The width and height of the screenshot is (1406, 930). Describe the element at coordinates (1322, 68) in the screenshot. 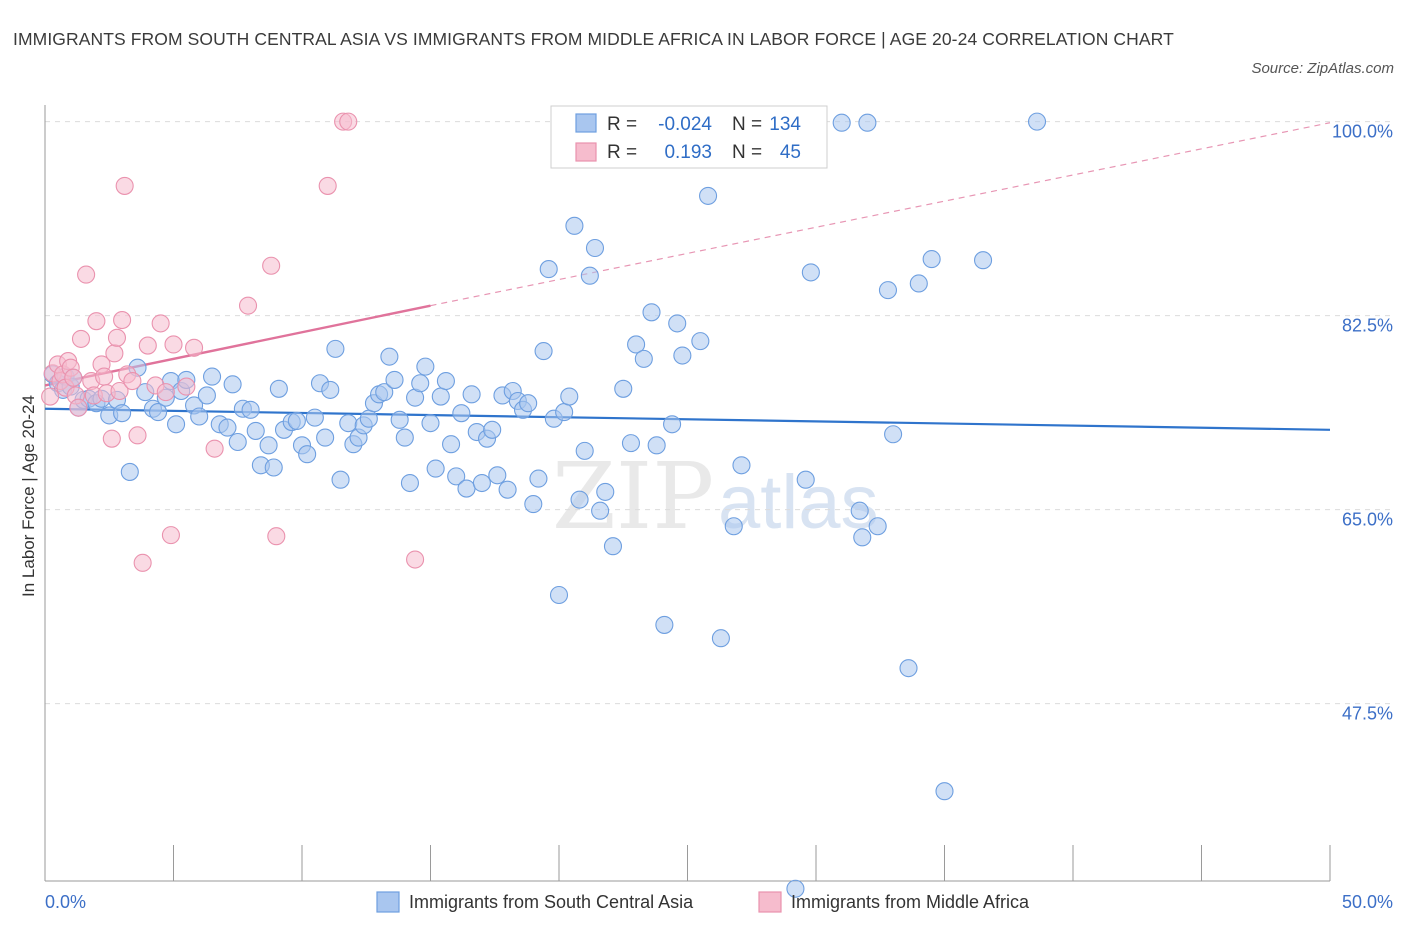

I see `source-credit: Source: ZipAtlas.com` at that location.